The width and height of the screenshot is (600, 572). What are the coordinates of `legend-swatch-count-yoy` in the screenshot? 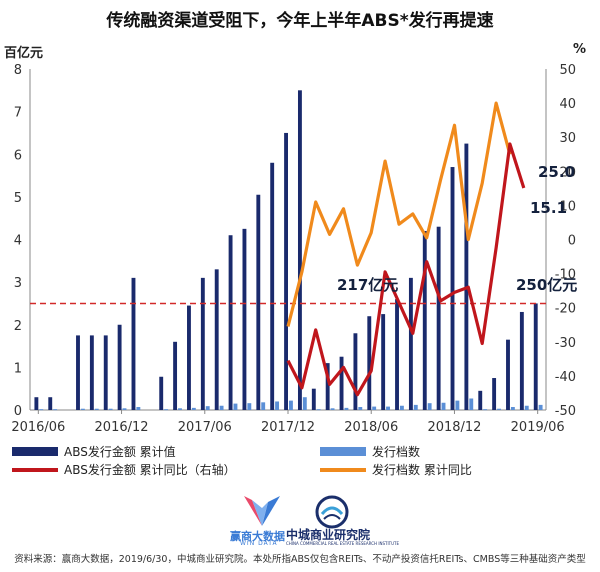 It's located at (343, 469).